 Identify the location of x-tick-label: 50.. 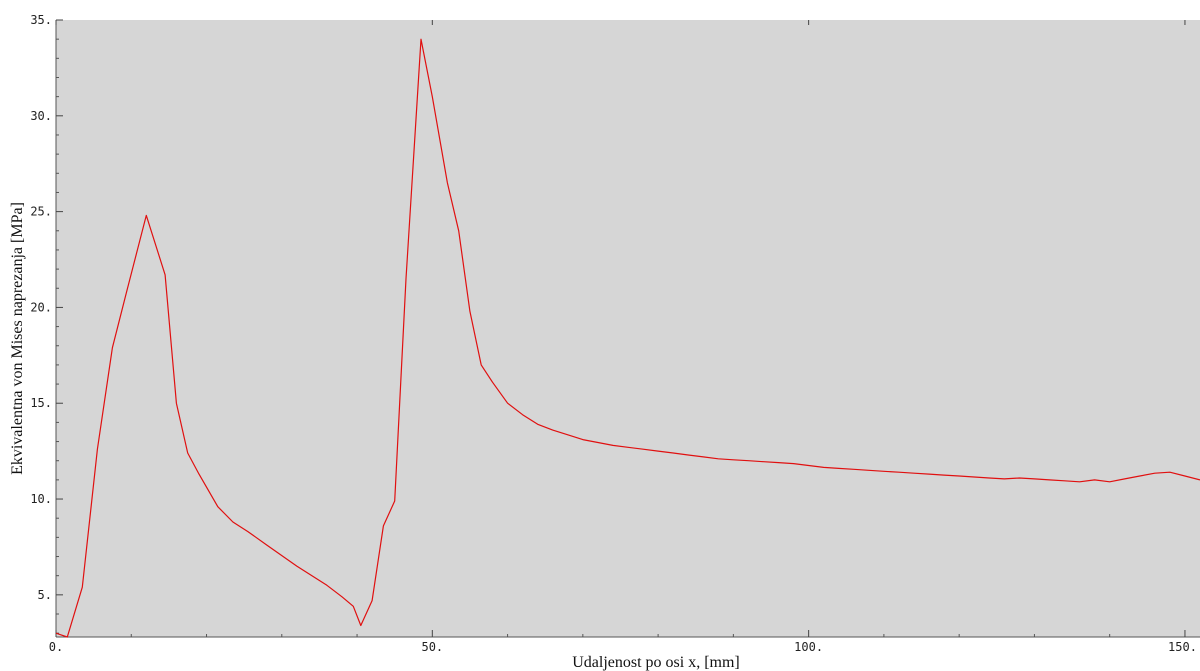
(432, 647).